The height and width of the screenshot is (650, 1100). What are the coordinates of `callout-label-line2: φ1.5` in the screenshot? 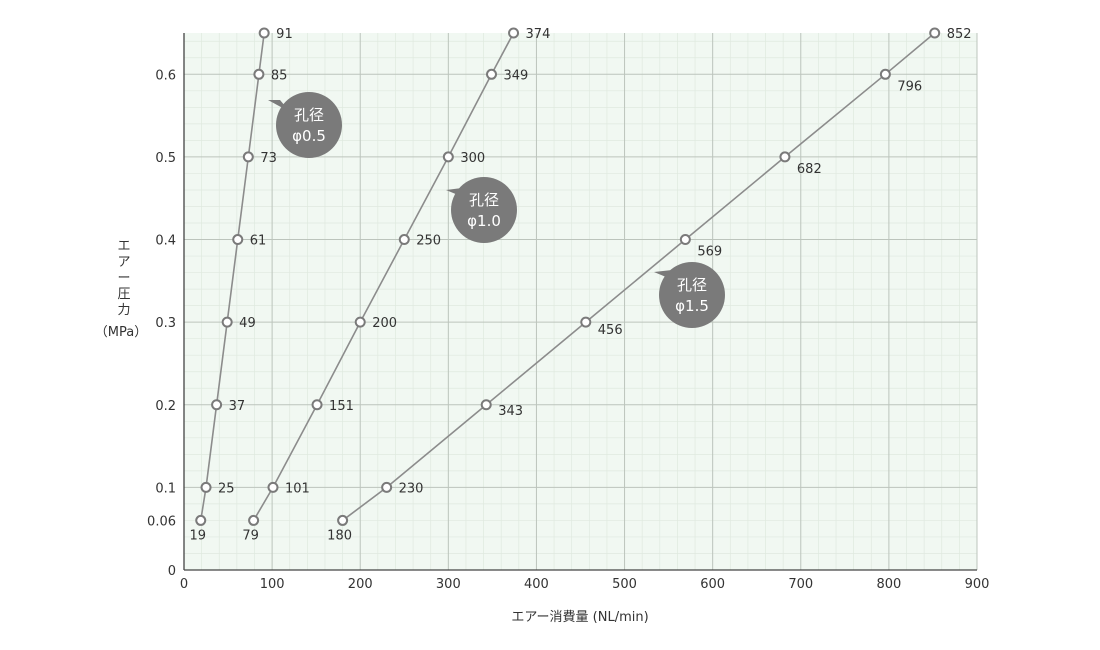 It's located at (692, 306).